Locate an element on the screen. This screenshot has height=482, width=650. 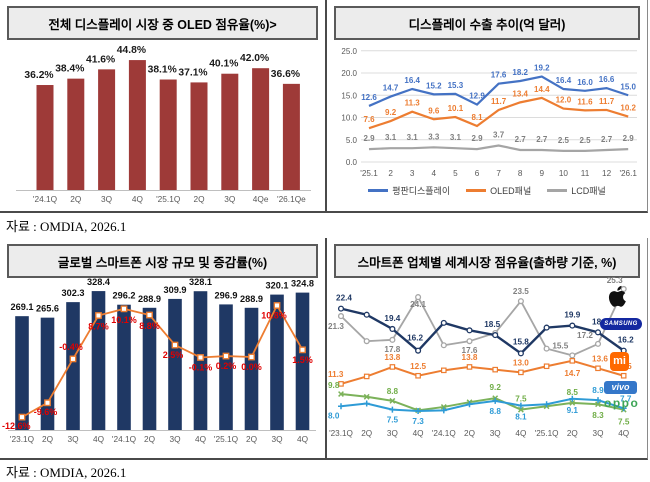
svg-text: 8 is located at coordinates (520, 173).